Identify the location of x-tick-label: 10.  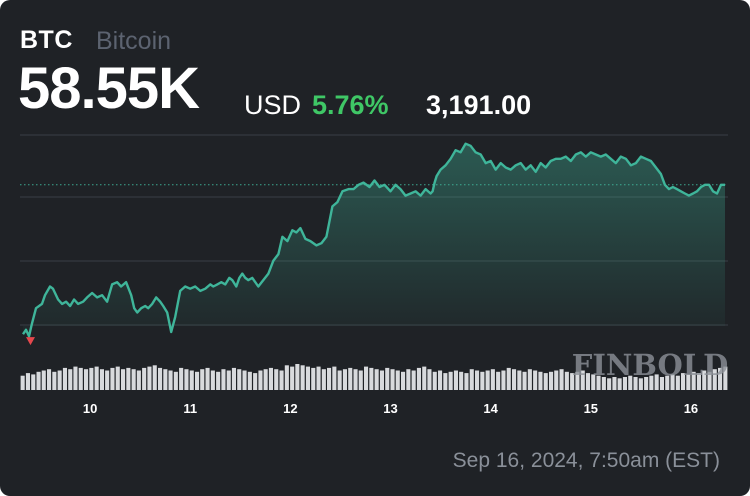
(90, 408).